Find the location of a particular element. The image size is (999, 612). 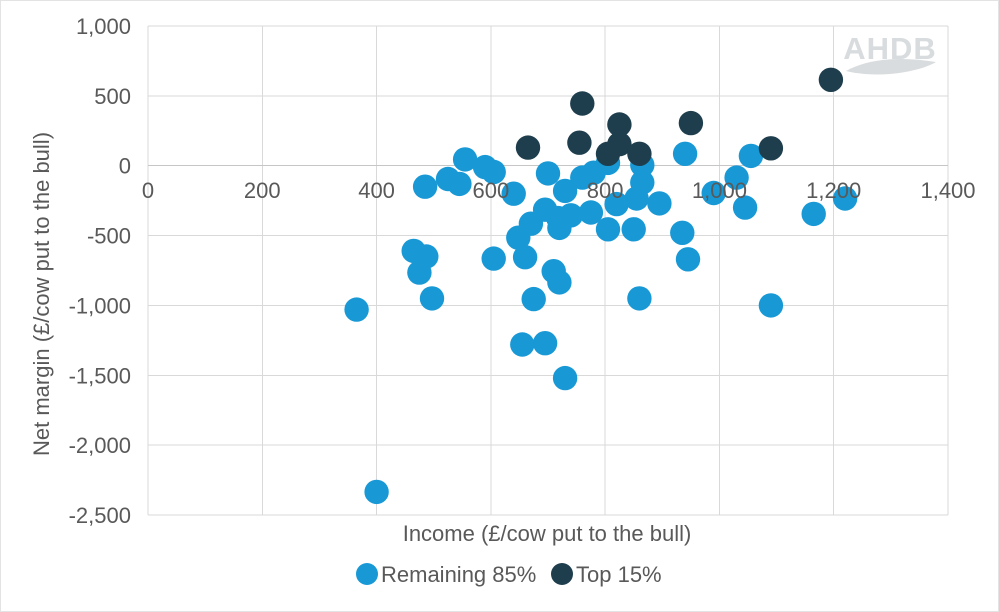

y-tick-label: -2,000 is located at coordinates (100, 445).